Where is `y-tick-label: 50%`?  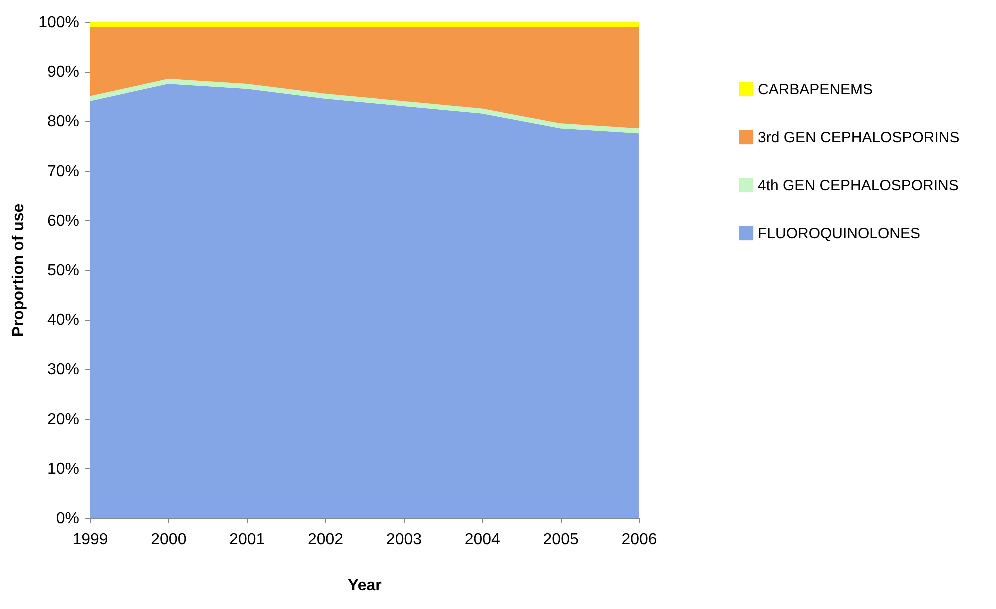 y-tick-label: 50% is located at coordinates (63, 271).